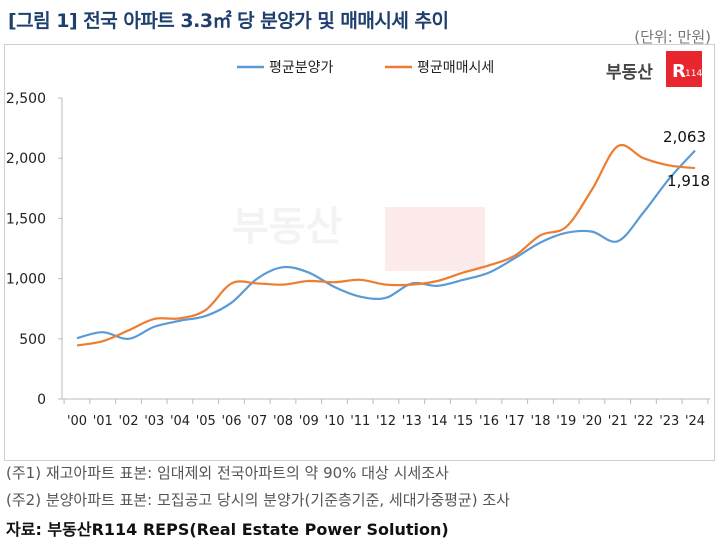 The image size is (719, 543). What do you see at coordinates (654, 69) in the screenshot?
I see `logo: 부동산 R 114` at bounding box center [654, 69].